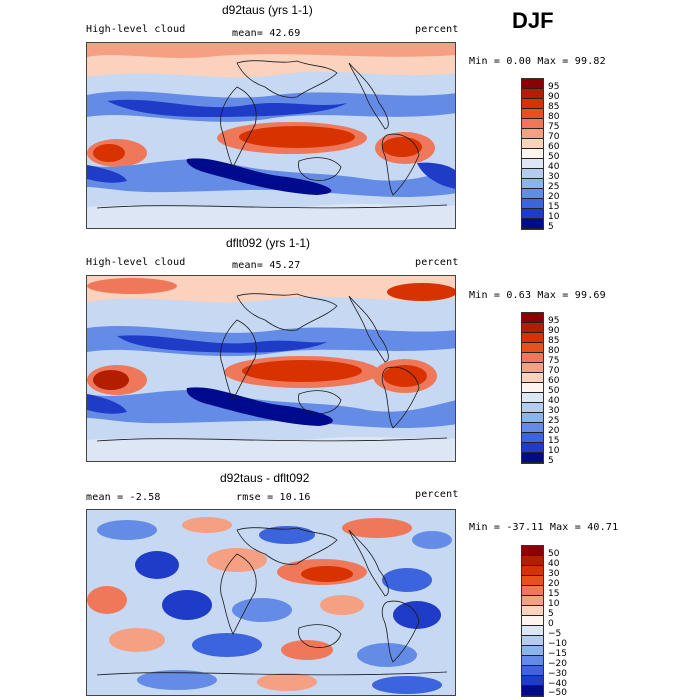 This screenshot has height=700, width=700. I want to click on panel-2-colorbar, so click(532, 388).